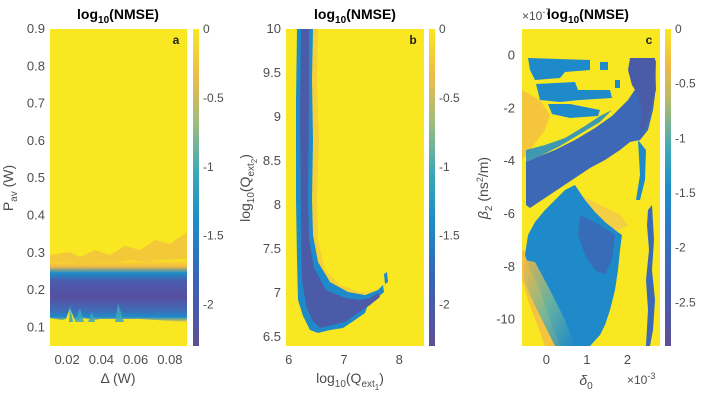 The width and height of the screenshot is (702, 400). I want to click on y-axis-label-b: log10(Qext2), so click(248, 188).